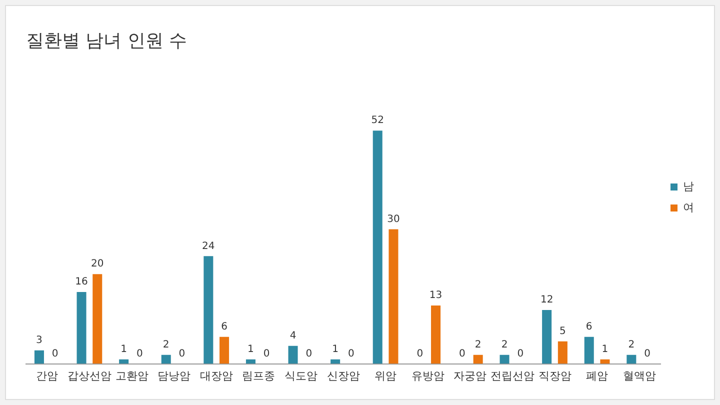  I want to click on data-label: 3, so click(39, 340).